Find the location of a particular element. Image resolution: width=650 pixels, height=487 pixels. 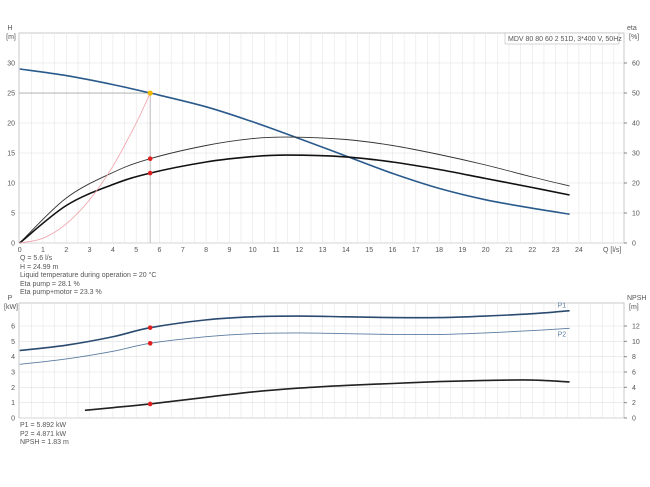

x-tick-label: 8 is located at coordinates (206, 250).